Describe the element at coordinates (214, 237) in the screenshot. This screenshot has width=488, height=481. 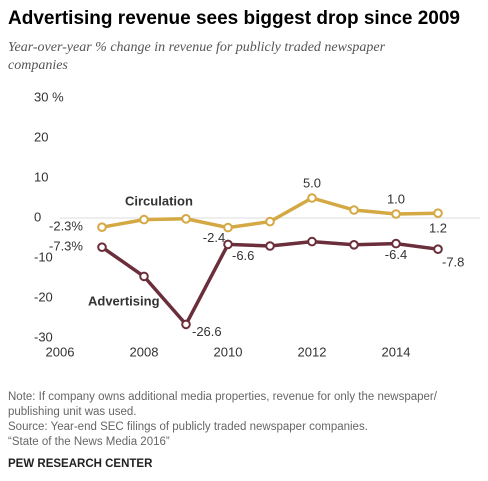
I see `data-label: -2.4` at that location.